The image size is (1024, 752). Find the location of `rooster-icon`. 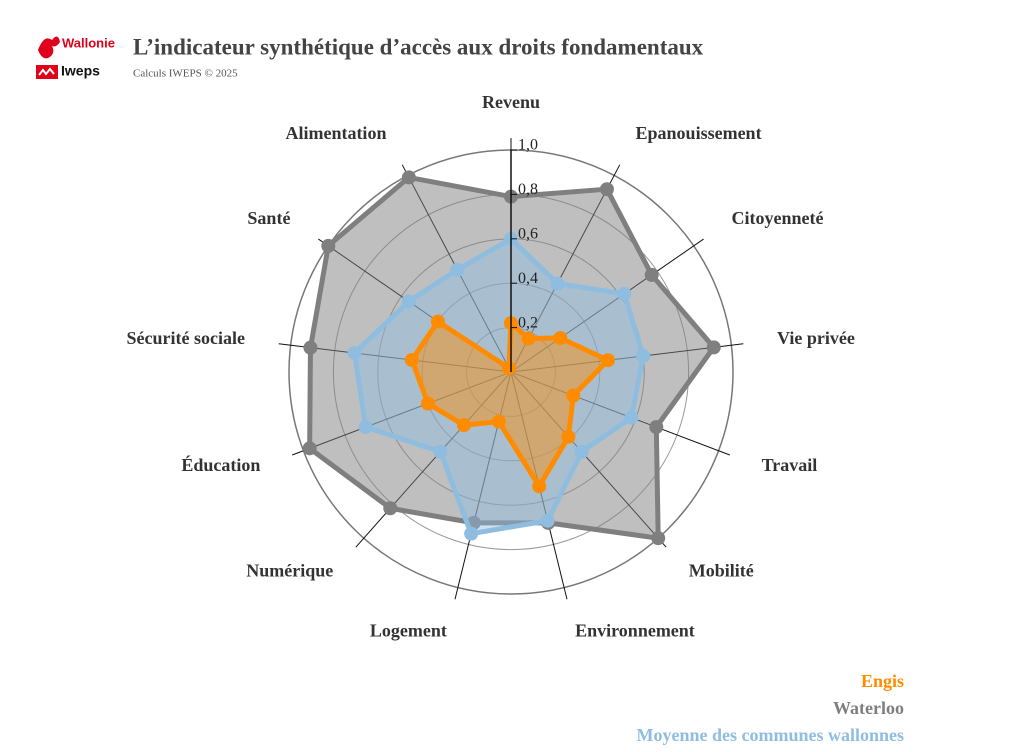

rooster-icon is located at coordinates (49, 47).